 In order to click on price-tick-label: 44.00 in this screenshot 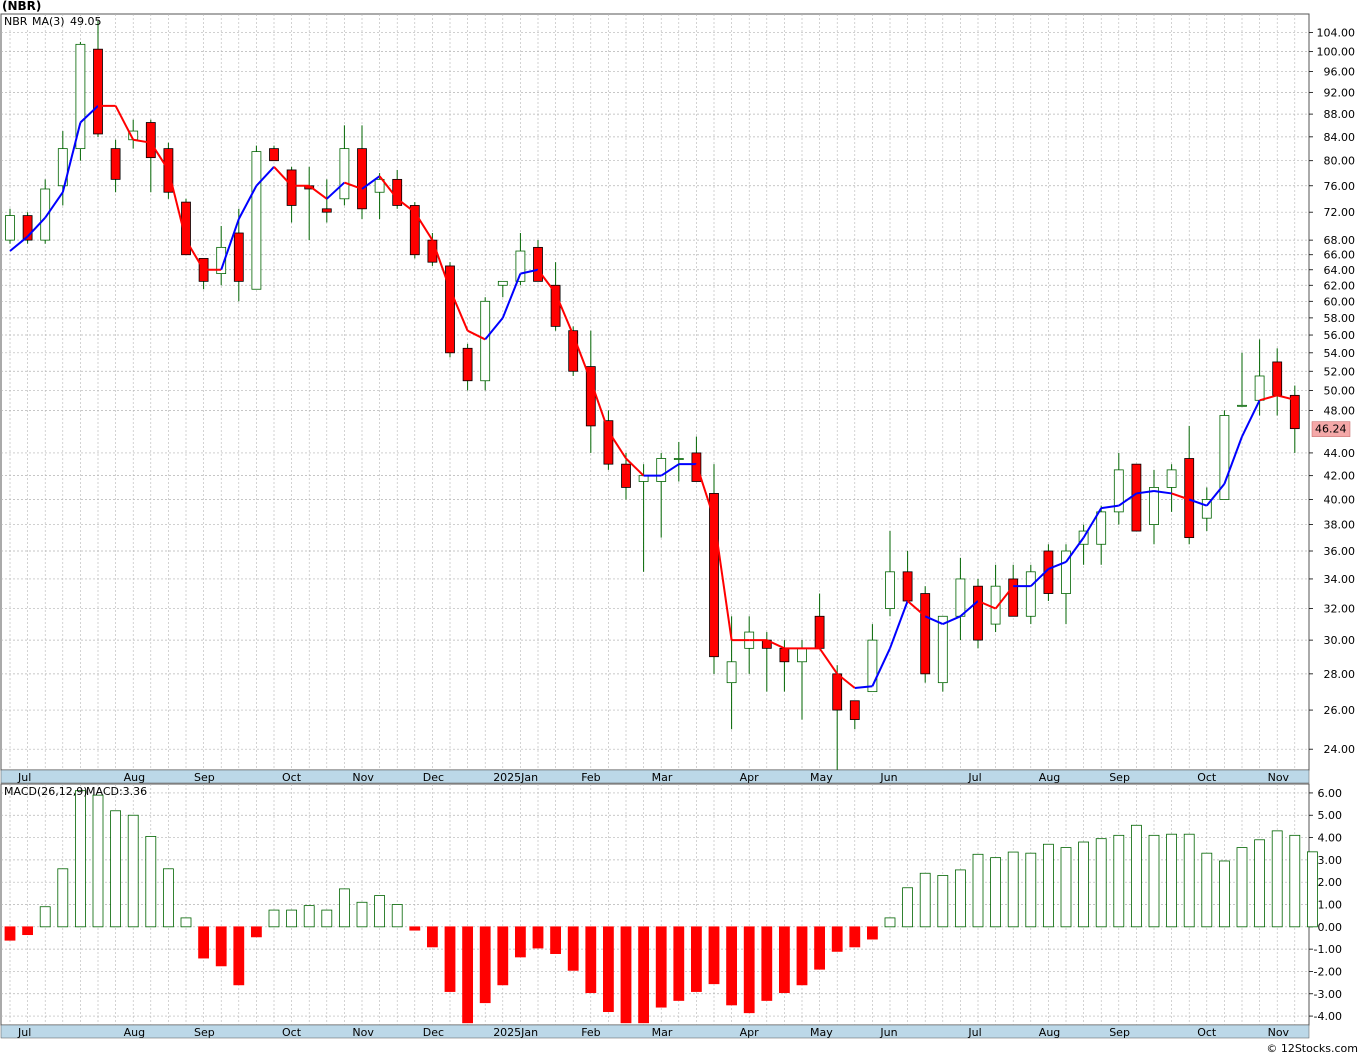, I will do `click(1340, 453)`.